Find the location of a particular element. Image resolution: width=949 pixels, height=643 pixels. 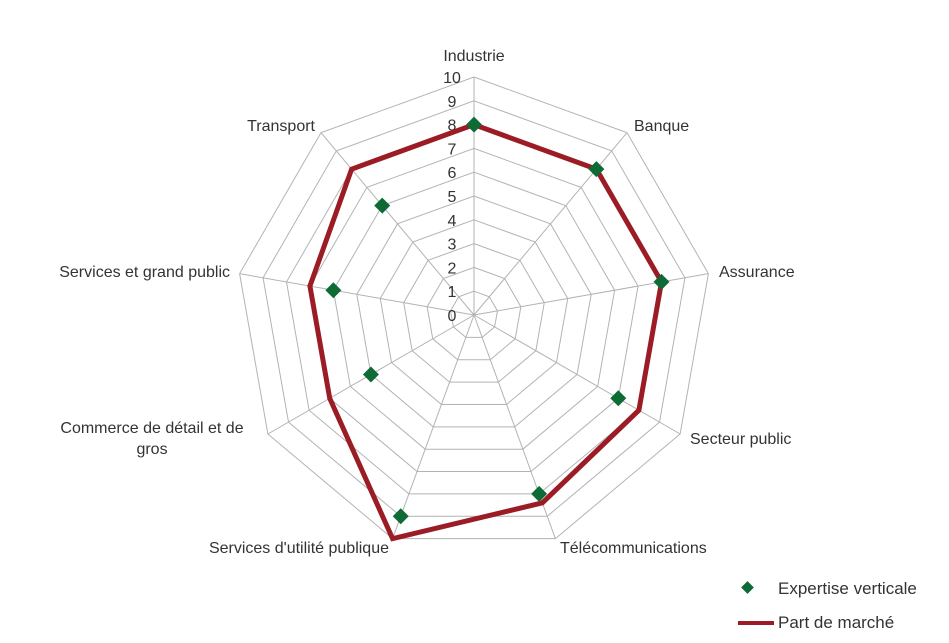

category-label: Télécommunications is located at coordinates (633, 548).